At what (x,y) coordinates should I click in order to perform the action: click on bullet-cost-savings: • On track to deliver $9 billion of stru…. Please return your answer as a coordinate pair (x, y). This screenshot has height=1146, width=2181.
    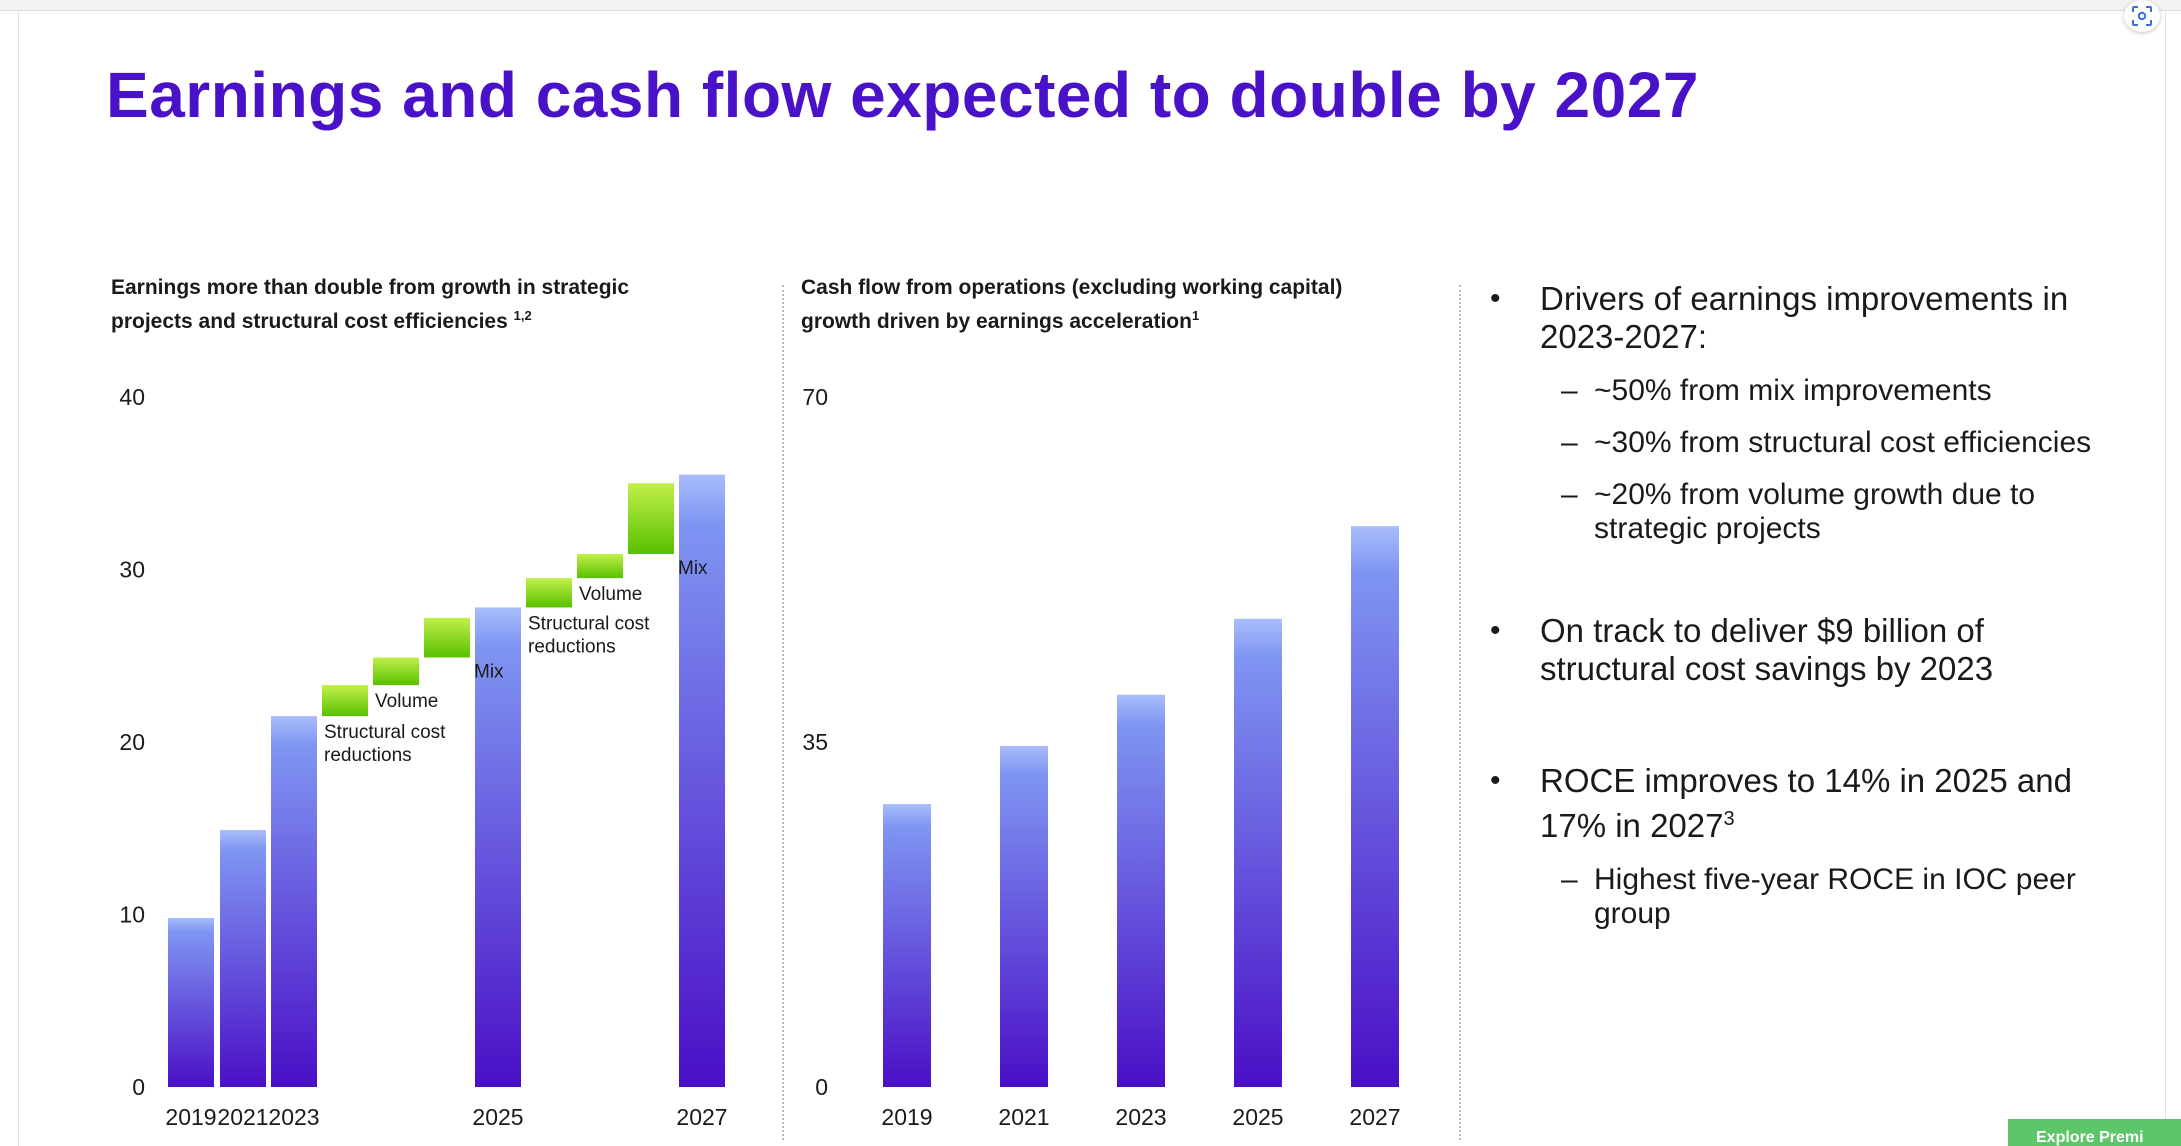
    Looking at the image, I should click on (1806, 650).